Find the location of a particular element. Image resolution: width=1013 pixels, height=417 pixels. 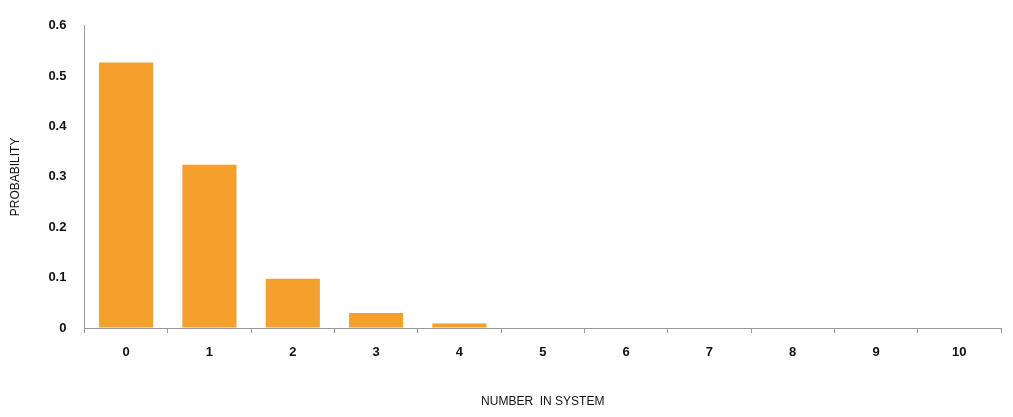

y-tick-label: 0.3 is located at coordinates (57, 176).